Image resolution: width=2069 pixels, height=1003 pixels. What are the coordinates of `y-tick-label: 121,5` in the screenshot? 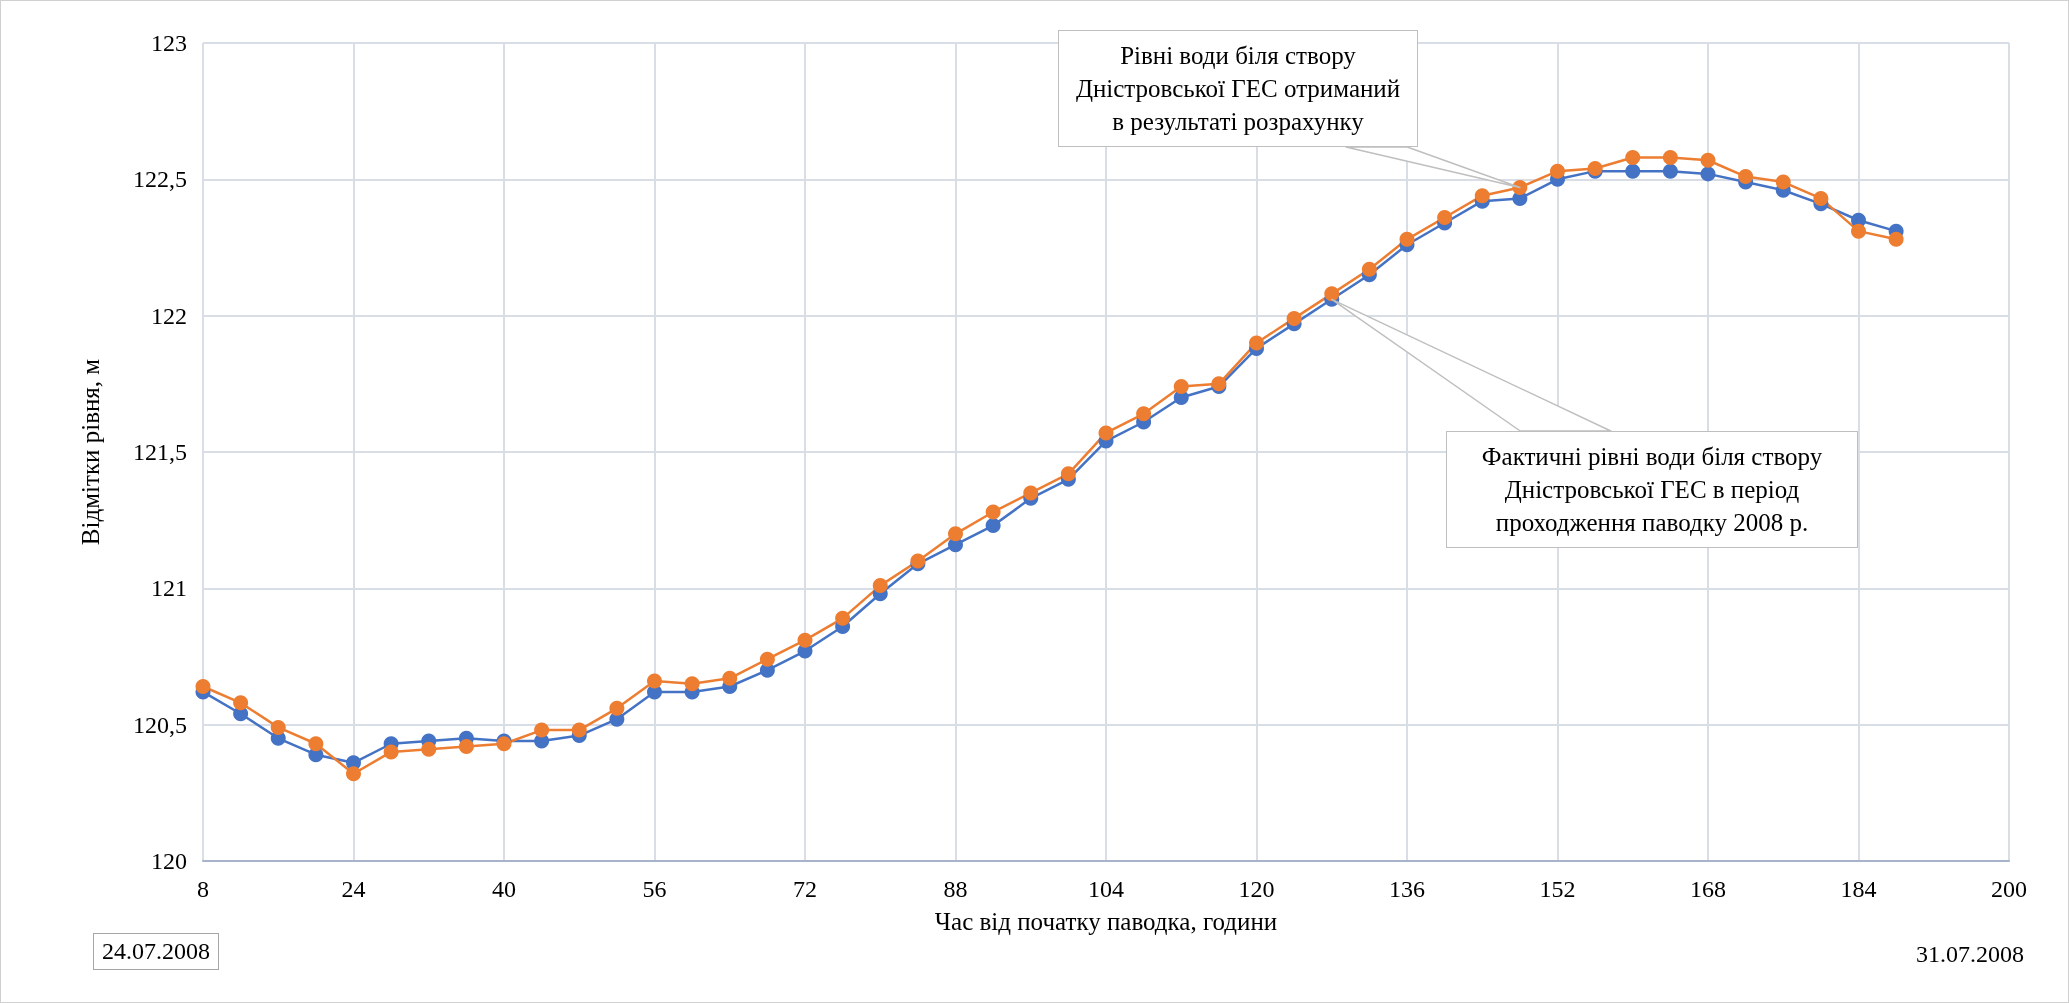 It's located at (160, 452).